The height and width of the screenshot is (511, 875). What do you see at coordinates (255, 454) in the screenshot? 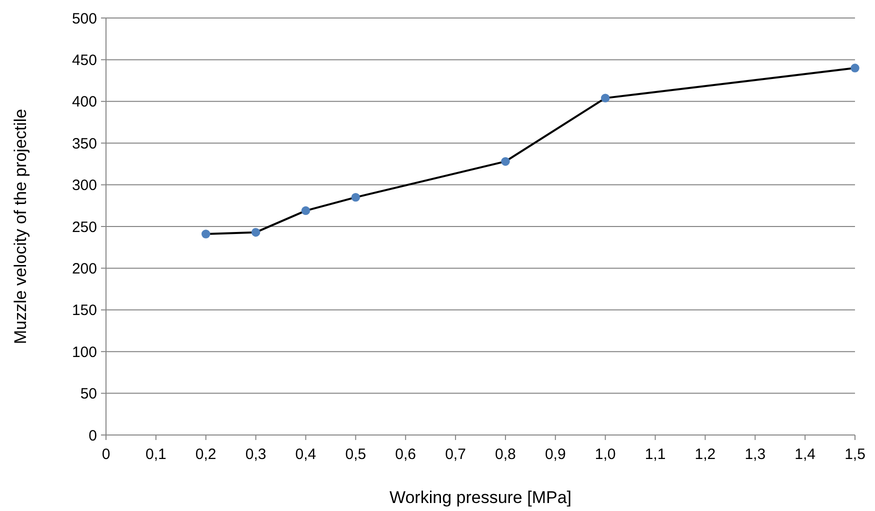
I see `x-tick-label: 0,3` at bounding box center [255, 454].